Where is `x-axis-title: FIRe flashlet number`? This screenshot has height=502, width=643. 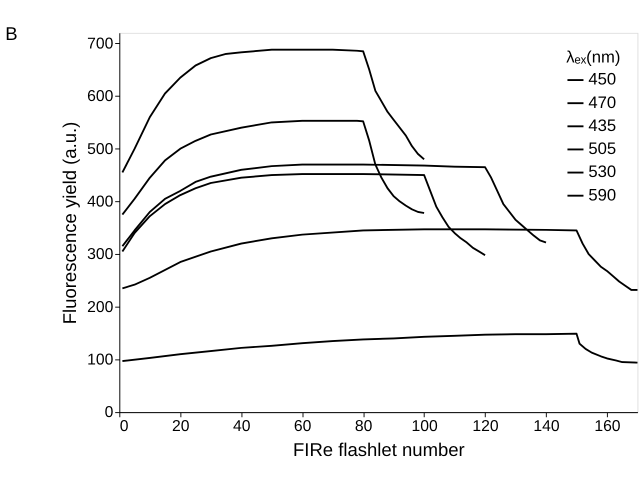
x-axis-title: FIRe flashlet number is located at coordinates (379, 449).